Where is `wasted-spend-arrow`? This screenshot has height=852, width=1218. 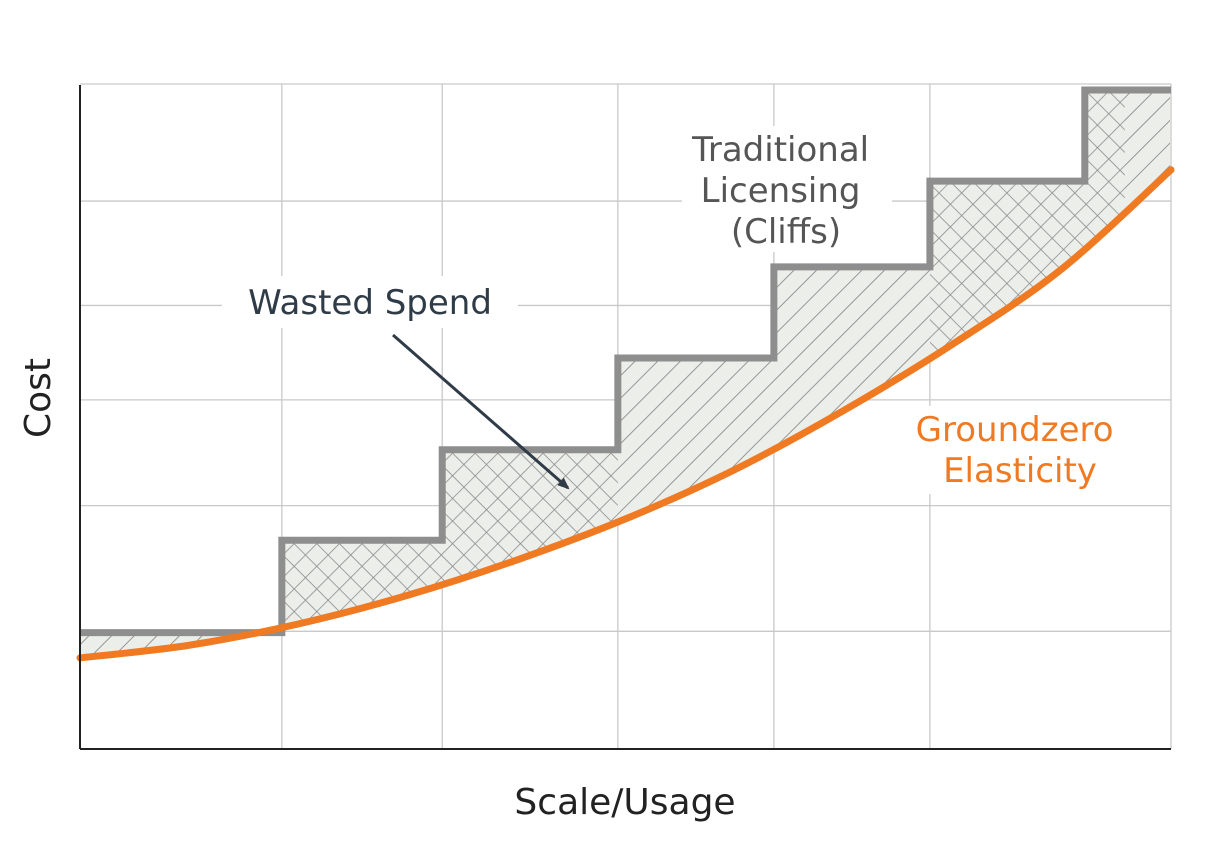
wasted-spend-arrow is located at coordinates (481, 411).